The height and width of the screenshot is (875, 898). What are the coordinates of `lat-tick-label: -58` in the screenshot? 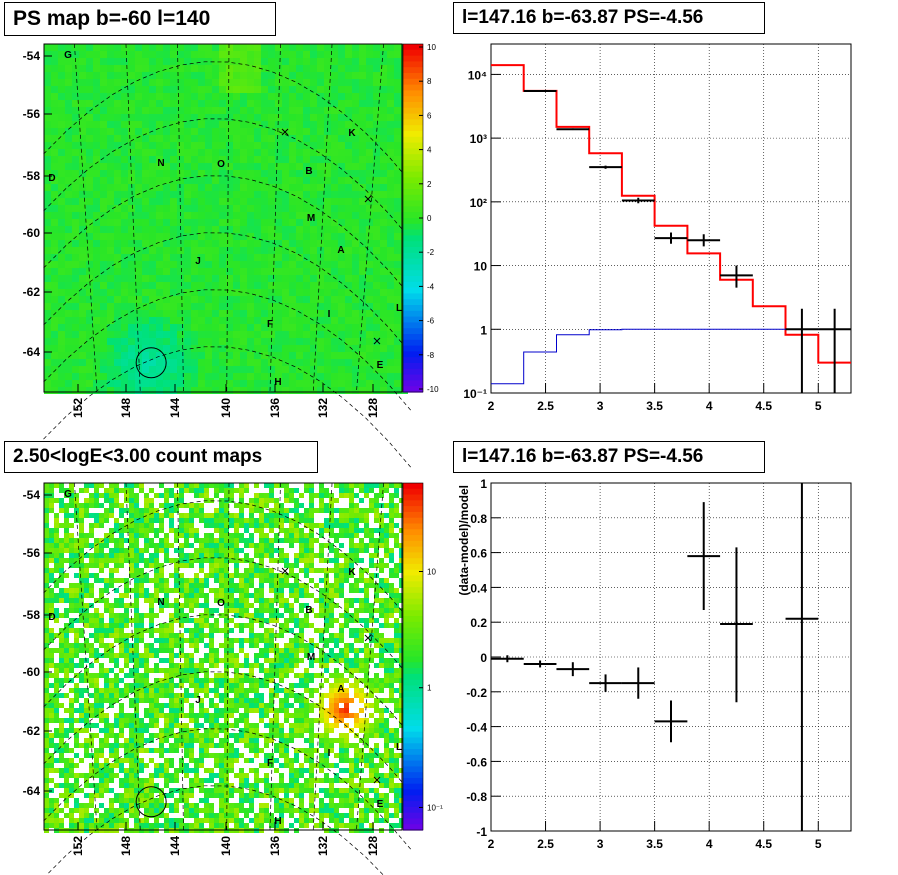 It's located at (32, 176).